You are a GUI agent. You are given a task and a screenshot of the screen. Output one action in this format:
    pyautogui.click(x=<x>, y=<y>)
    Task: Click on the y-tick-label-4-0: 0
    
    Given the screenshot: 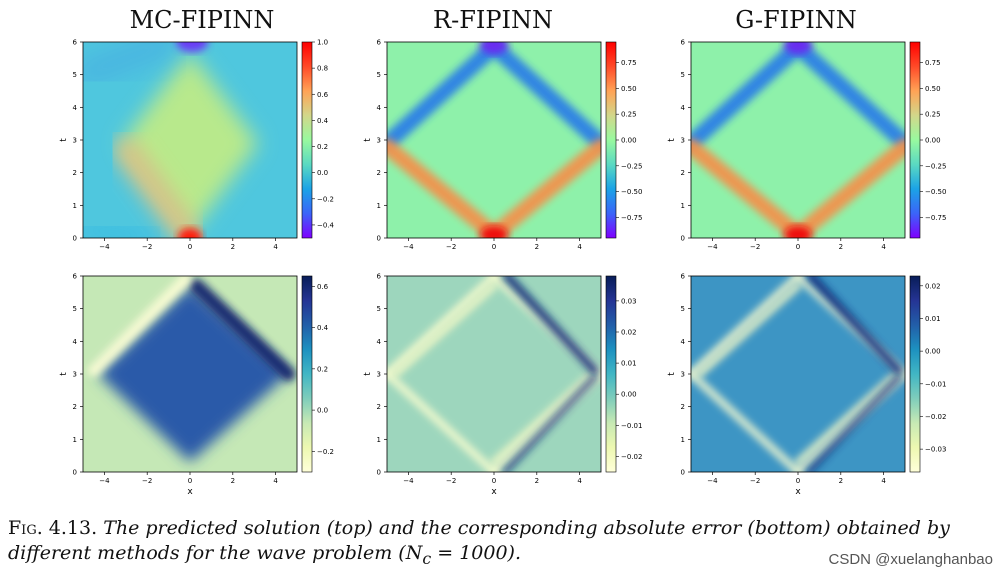 What is the action you would take?
    pyautogui.click(x=75, y=473)
    